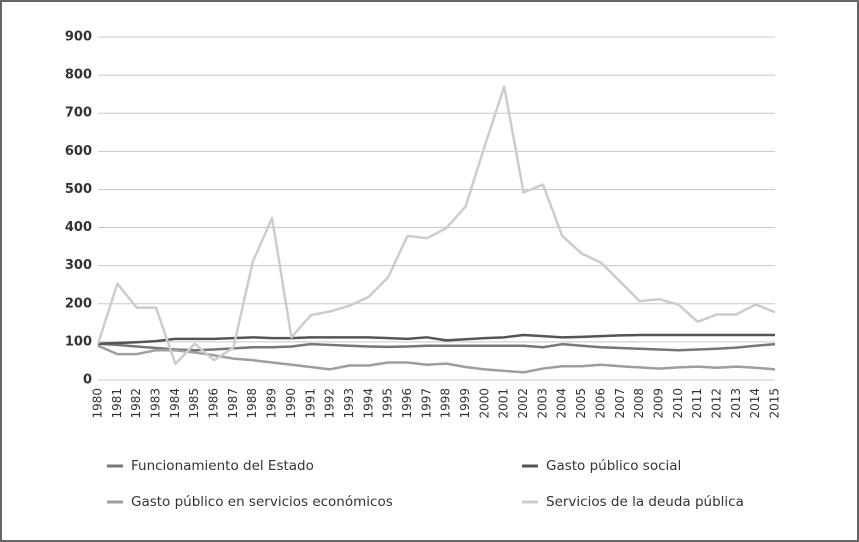 Image resolution: width=859 pixels, height=542 pixels. I want to click on y-tick-label: 100, so click(78, 341).